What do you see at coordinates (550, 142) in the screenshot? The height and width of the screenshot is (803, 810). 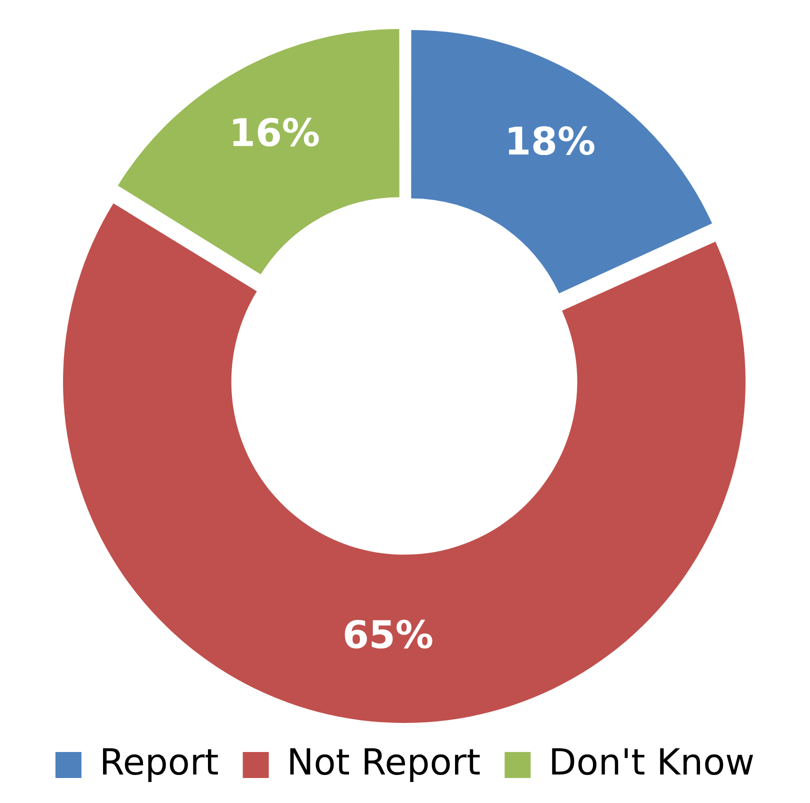 I see `data-label: 18%` at bounding box center [550, 142].